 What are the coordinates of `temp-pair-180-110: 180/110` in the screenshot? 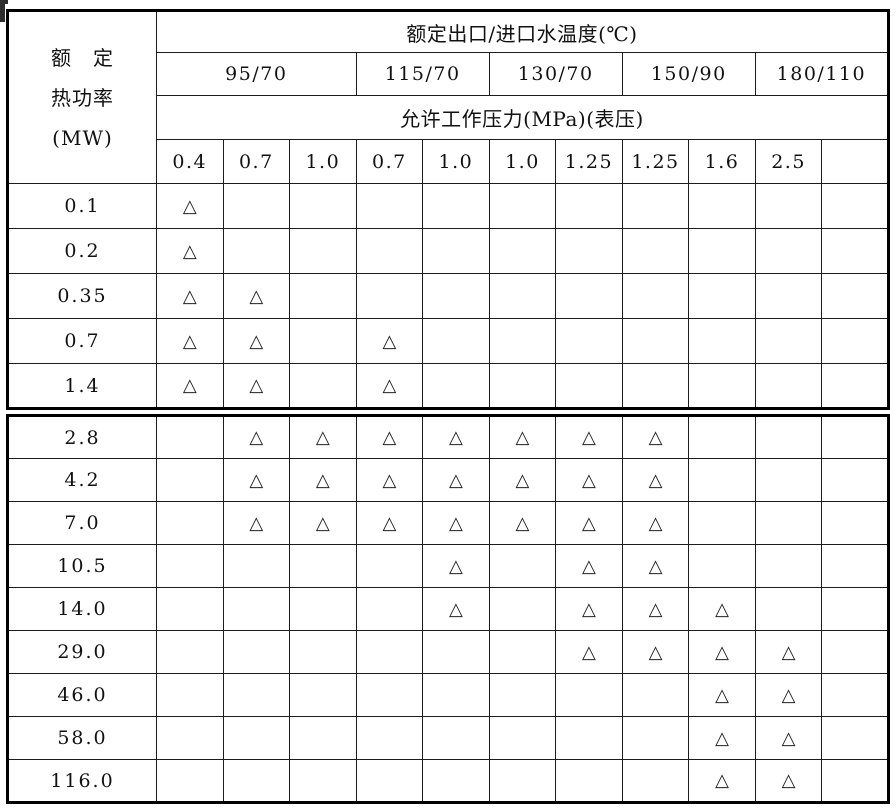 It's located at (822, 74).